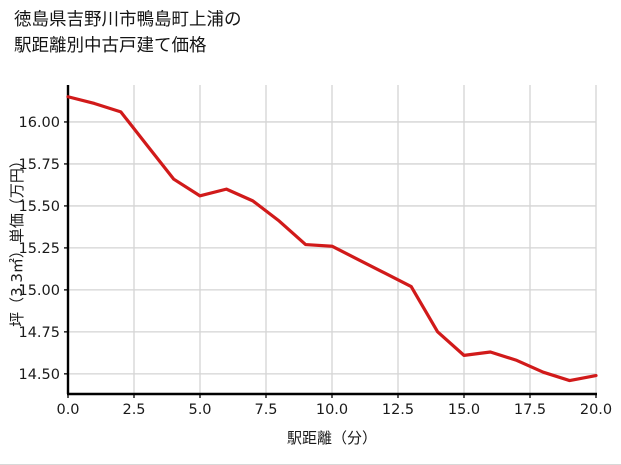 This screenshot has height=465, width=621. Describe the element at coordinates (128, 33) in the screenshot. I see `page-title: 徳島県吉野川市鴨島町上浦の 駅距離別中古戸建て価格` at that location.